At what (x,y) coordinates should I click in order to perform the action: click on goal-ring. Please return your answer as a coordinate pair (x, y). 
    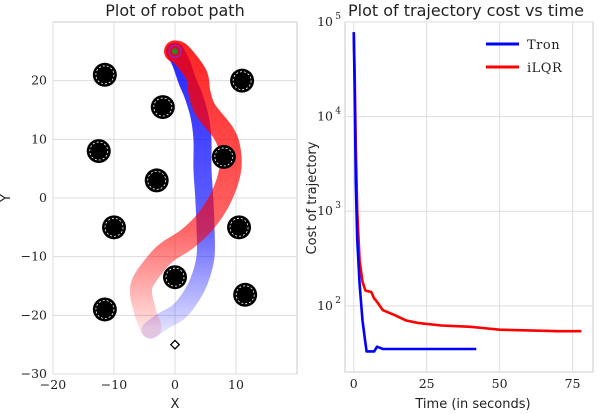
    Looking at the image, I should click on (175, 51).